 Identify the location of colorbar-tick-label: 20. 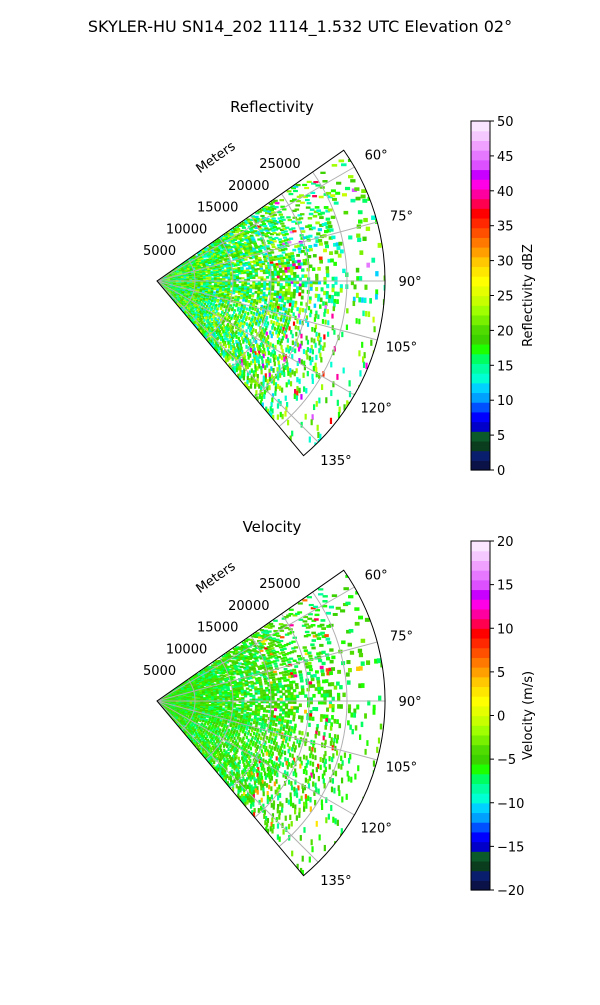
(505, 542).